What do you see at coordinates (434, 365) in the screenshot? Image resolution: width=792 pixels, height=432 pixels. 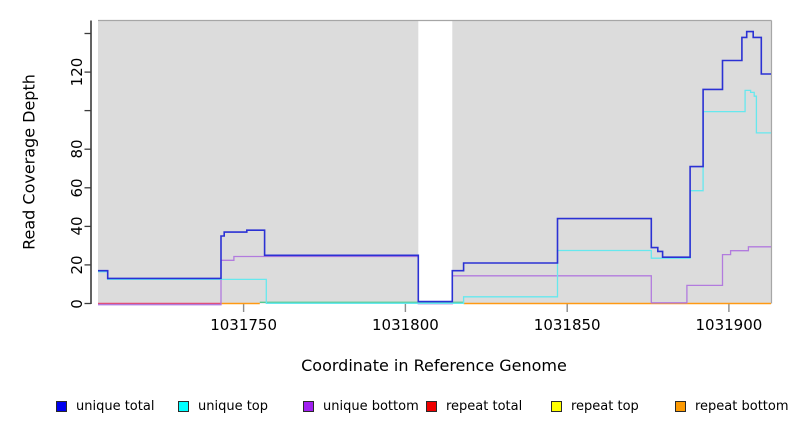 I see `x-axis-title: Coordinate in Reference Genome` at bounding box center [434, 365].